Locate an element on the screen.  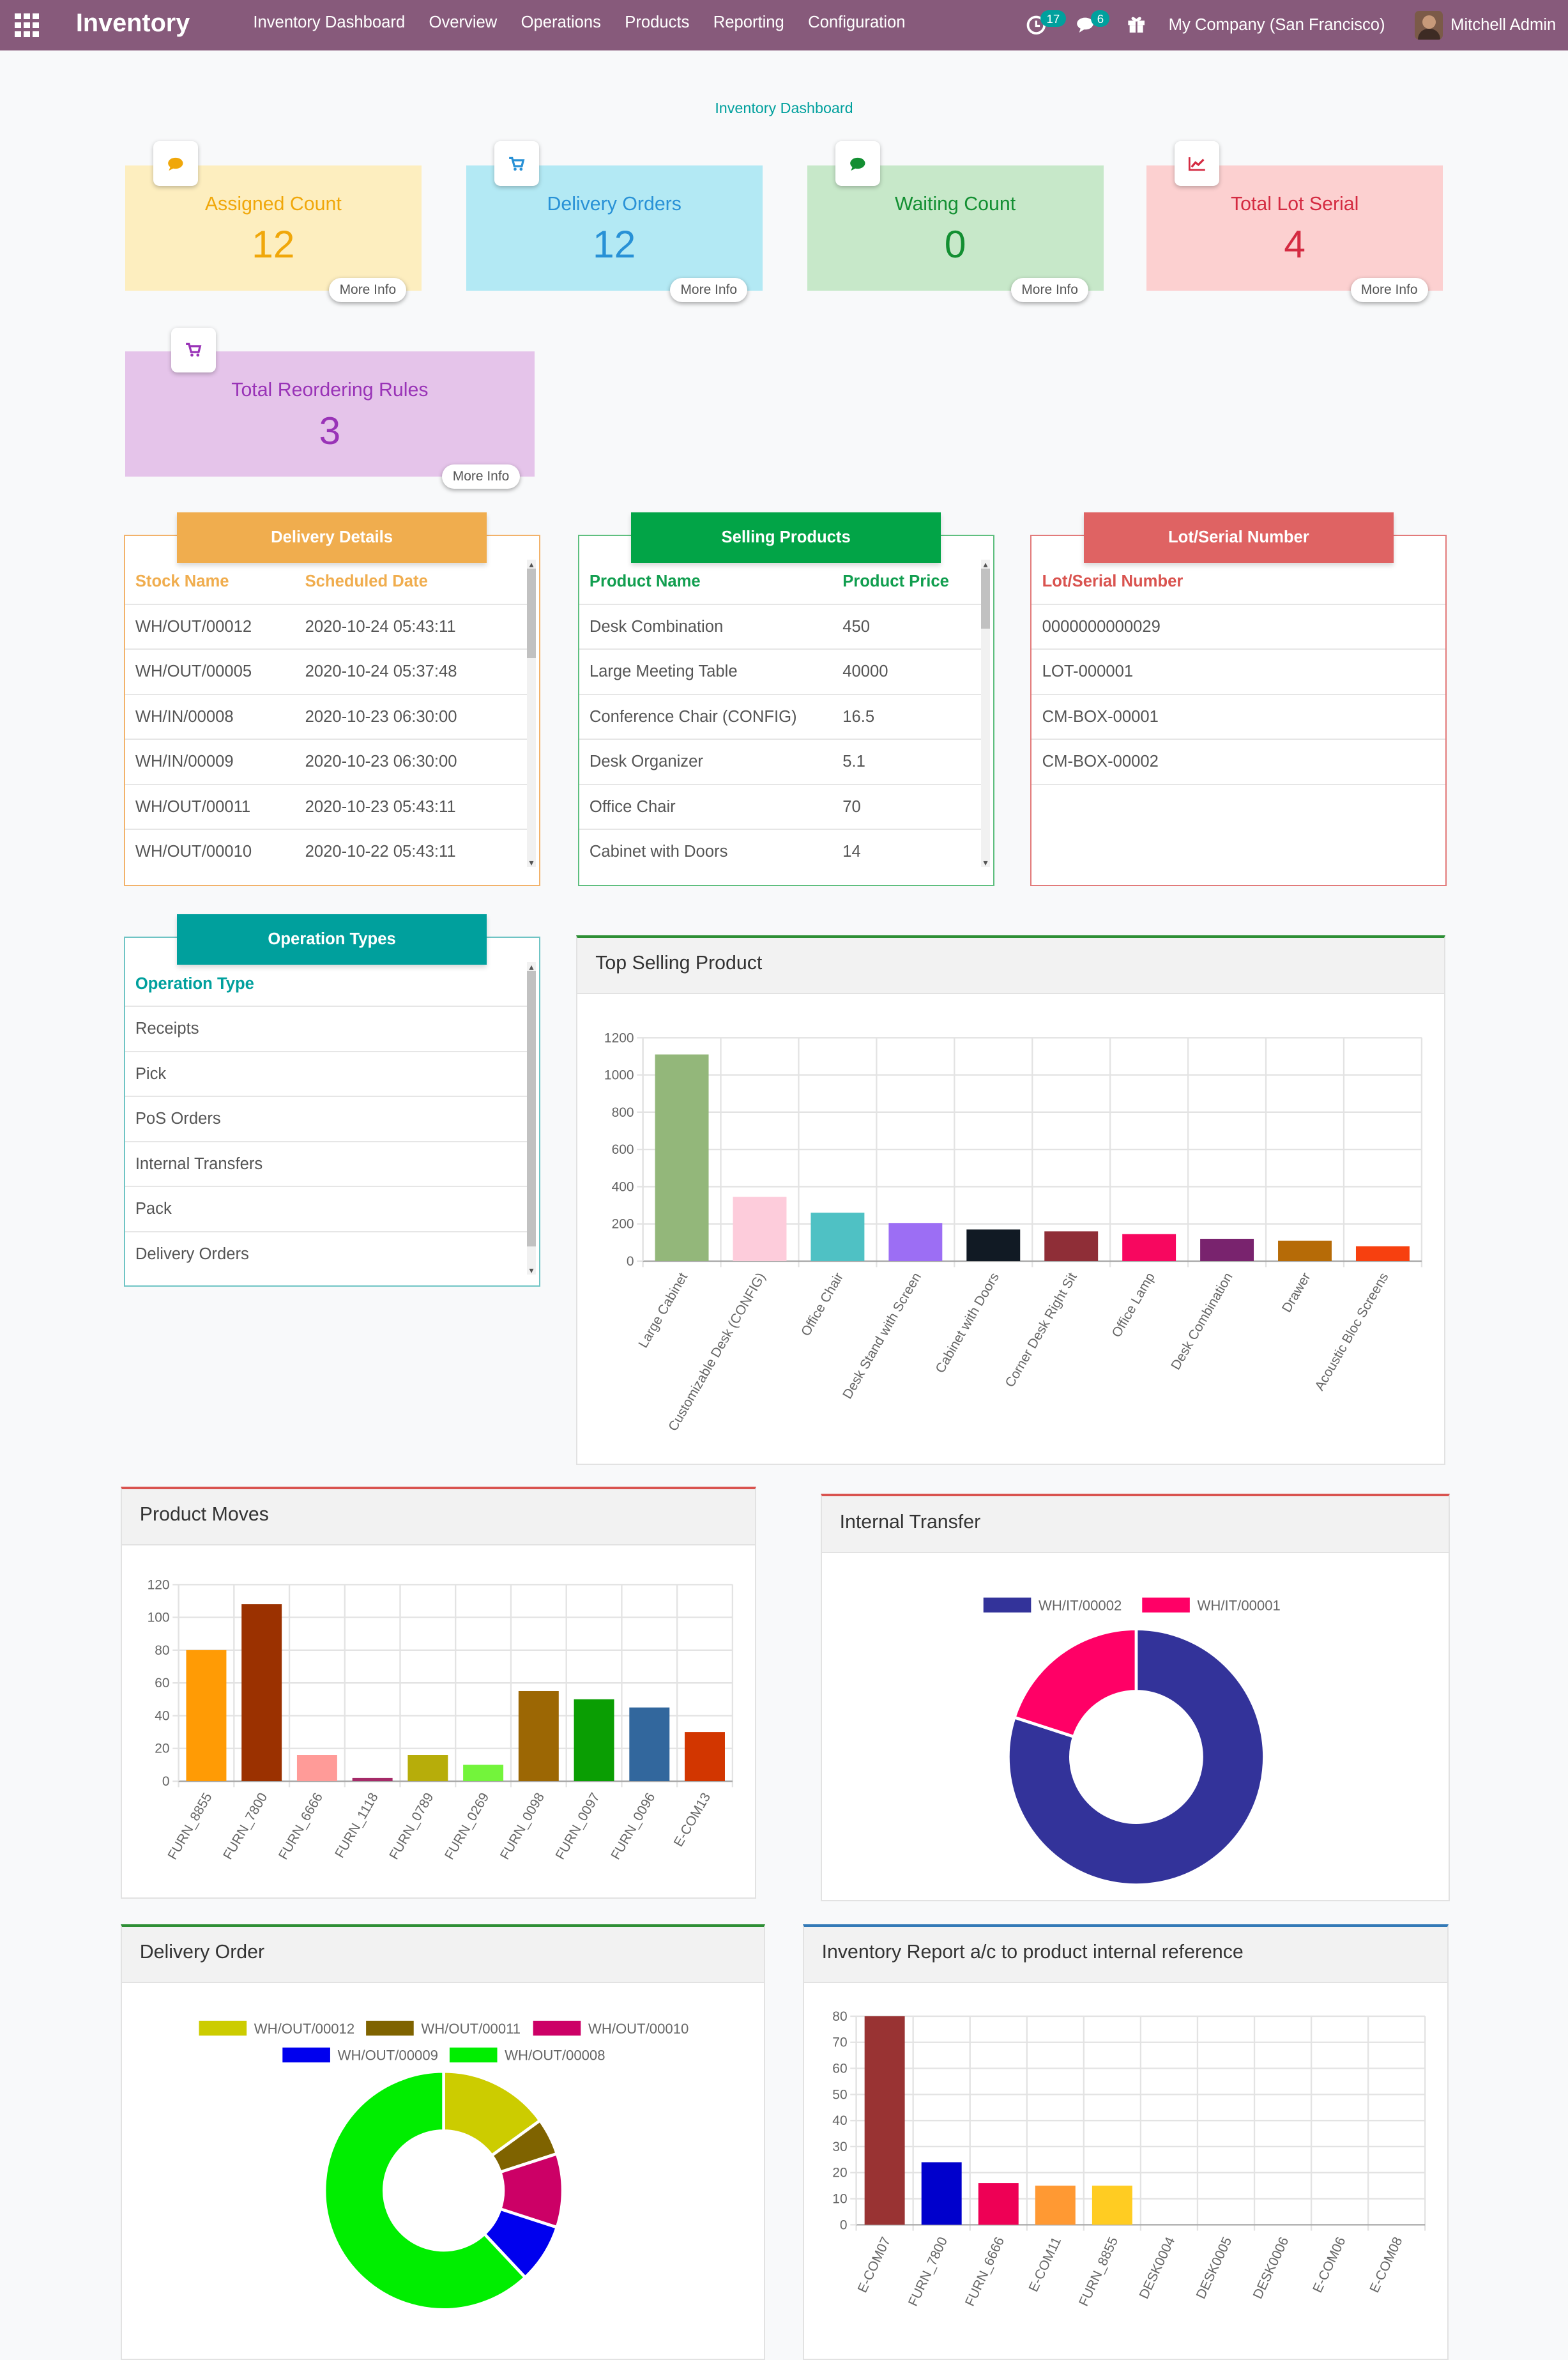
menu-reporting: Reporting is located at coordinates (748, 22).